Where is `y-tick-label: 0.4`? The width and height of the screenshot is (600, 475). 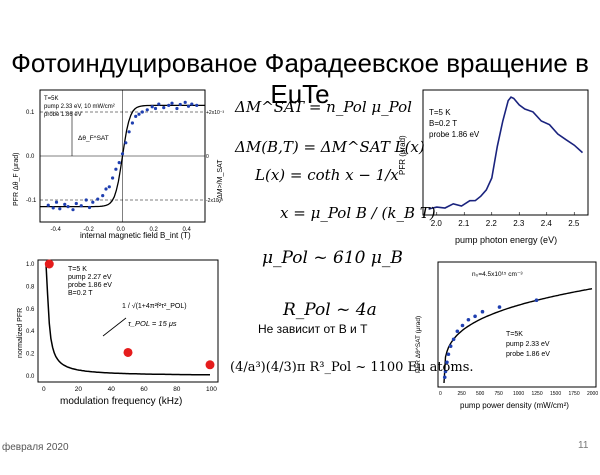 y-tick-label: 0.4 is located at coordinates (30, 332).